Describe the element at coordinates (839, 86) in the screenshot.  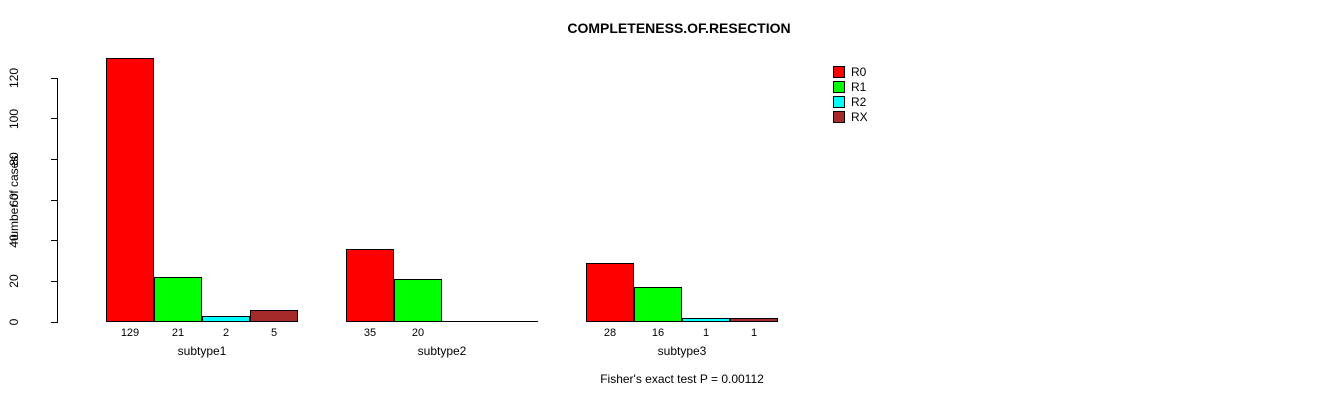
I see `legend-swatch-R1` at that location.